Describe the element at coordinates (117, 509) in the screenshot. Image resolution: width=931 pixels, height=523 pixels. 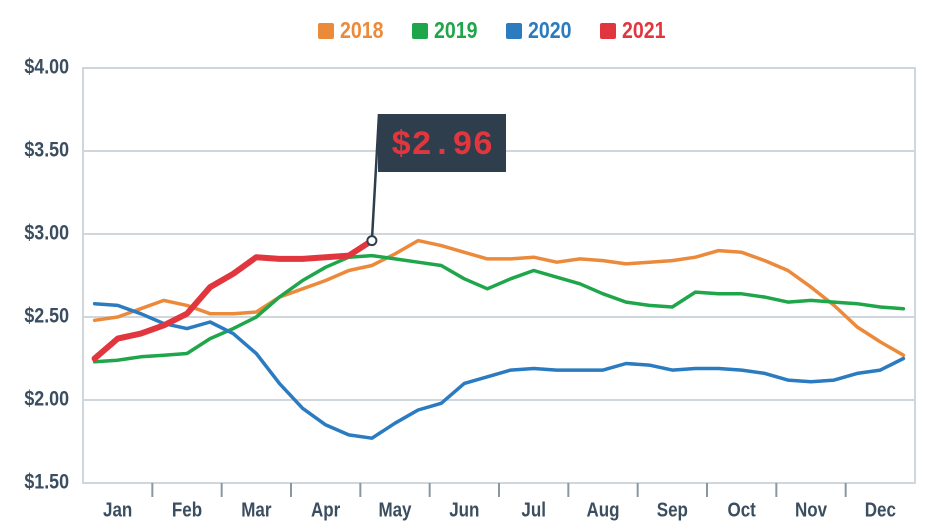
I see `x-tick-label: Jan` at that location.